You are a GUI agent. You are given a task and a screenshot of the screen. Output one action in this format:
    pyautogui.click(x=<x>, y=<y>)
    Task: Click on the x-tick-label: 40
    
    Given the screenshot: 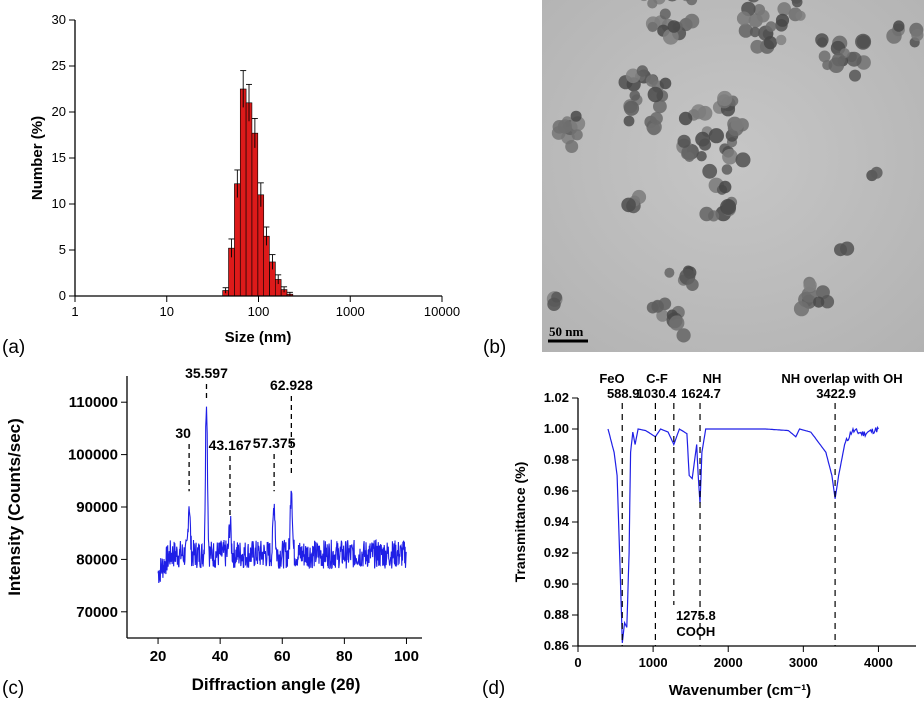 What is the action you would take?
    pyautogui.click(x=220, y=656)
    